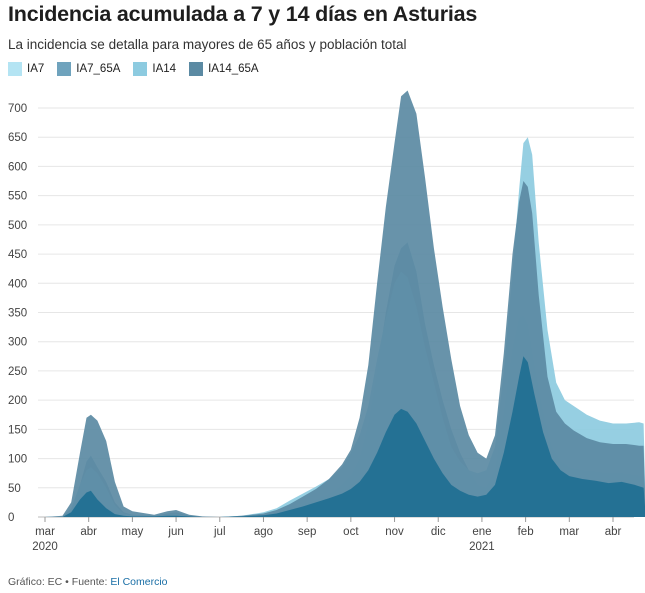  Describe the element at coordinates (15, 69) in the screenshot. I see `legend-swatch-ia7` at that location.